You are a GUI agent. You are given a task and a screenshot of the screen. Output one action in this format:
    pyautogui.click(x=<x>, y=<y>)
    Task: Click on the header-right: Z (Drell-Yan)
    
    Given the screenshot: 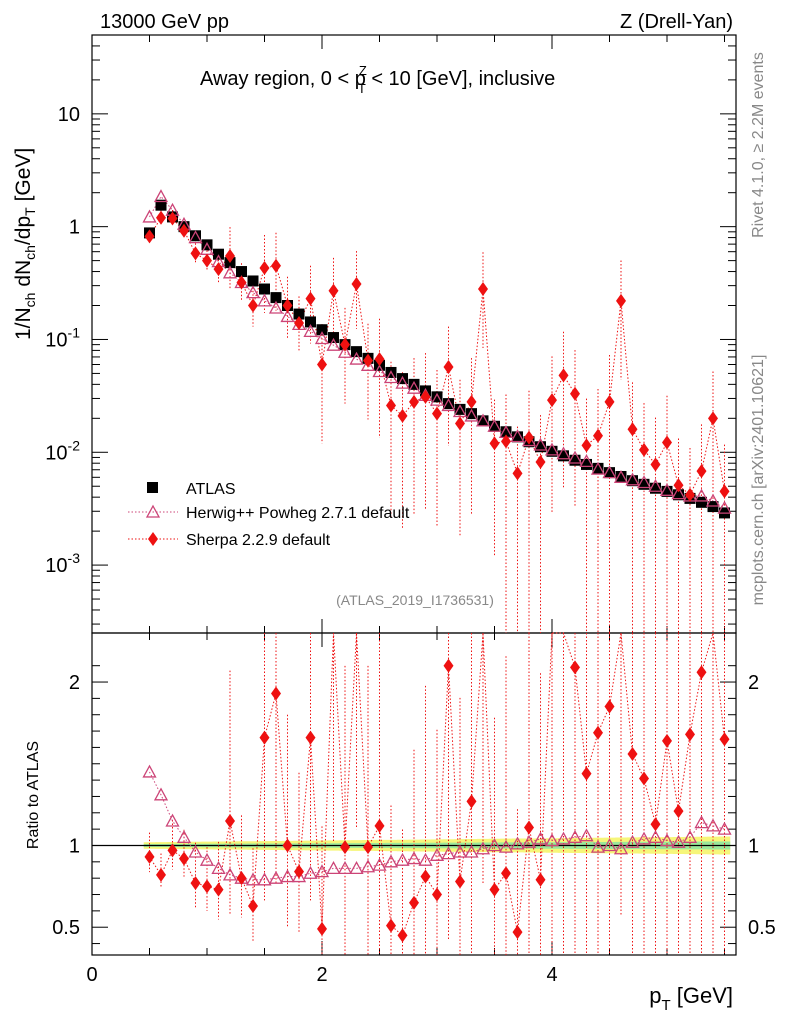 What is the action you would take?
    pyautogui.click(x=676, y=22)
    